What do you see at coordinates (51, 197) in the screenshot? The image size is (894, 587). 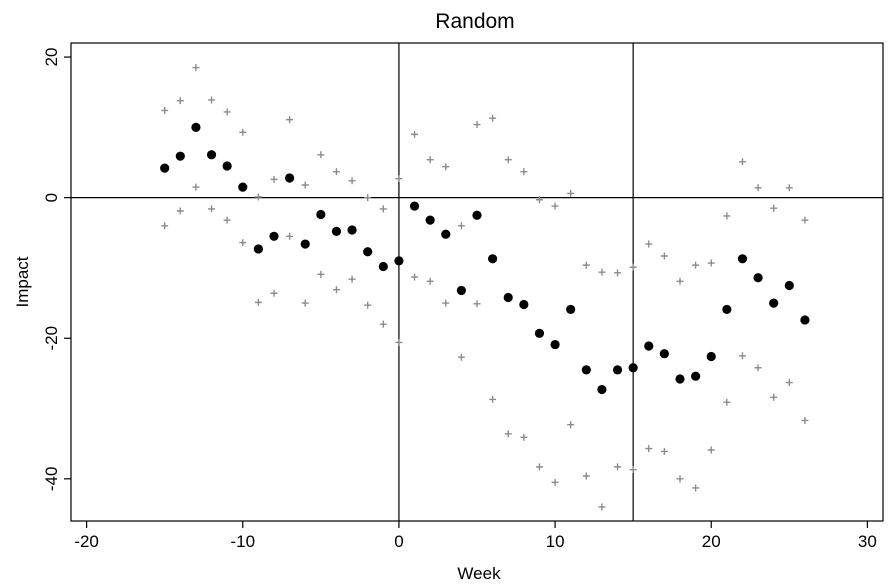 I see `y-tick-label: 0` at bounding box center [51, 197].